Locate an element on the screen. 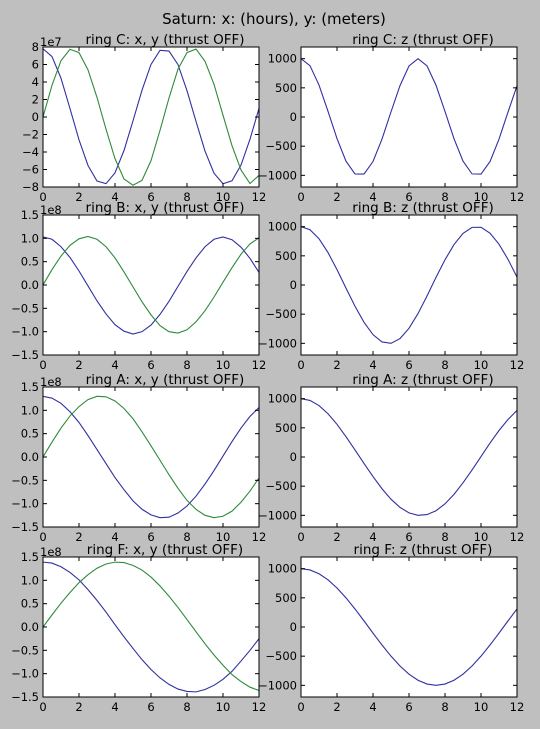 The image size is (540, 729). y-tick-label: −1000 is located at coordinates (277, 685).